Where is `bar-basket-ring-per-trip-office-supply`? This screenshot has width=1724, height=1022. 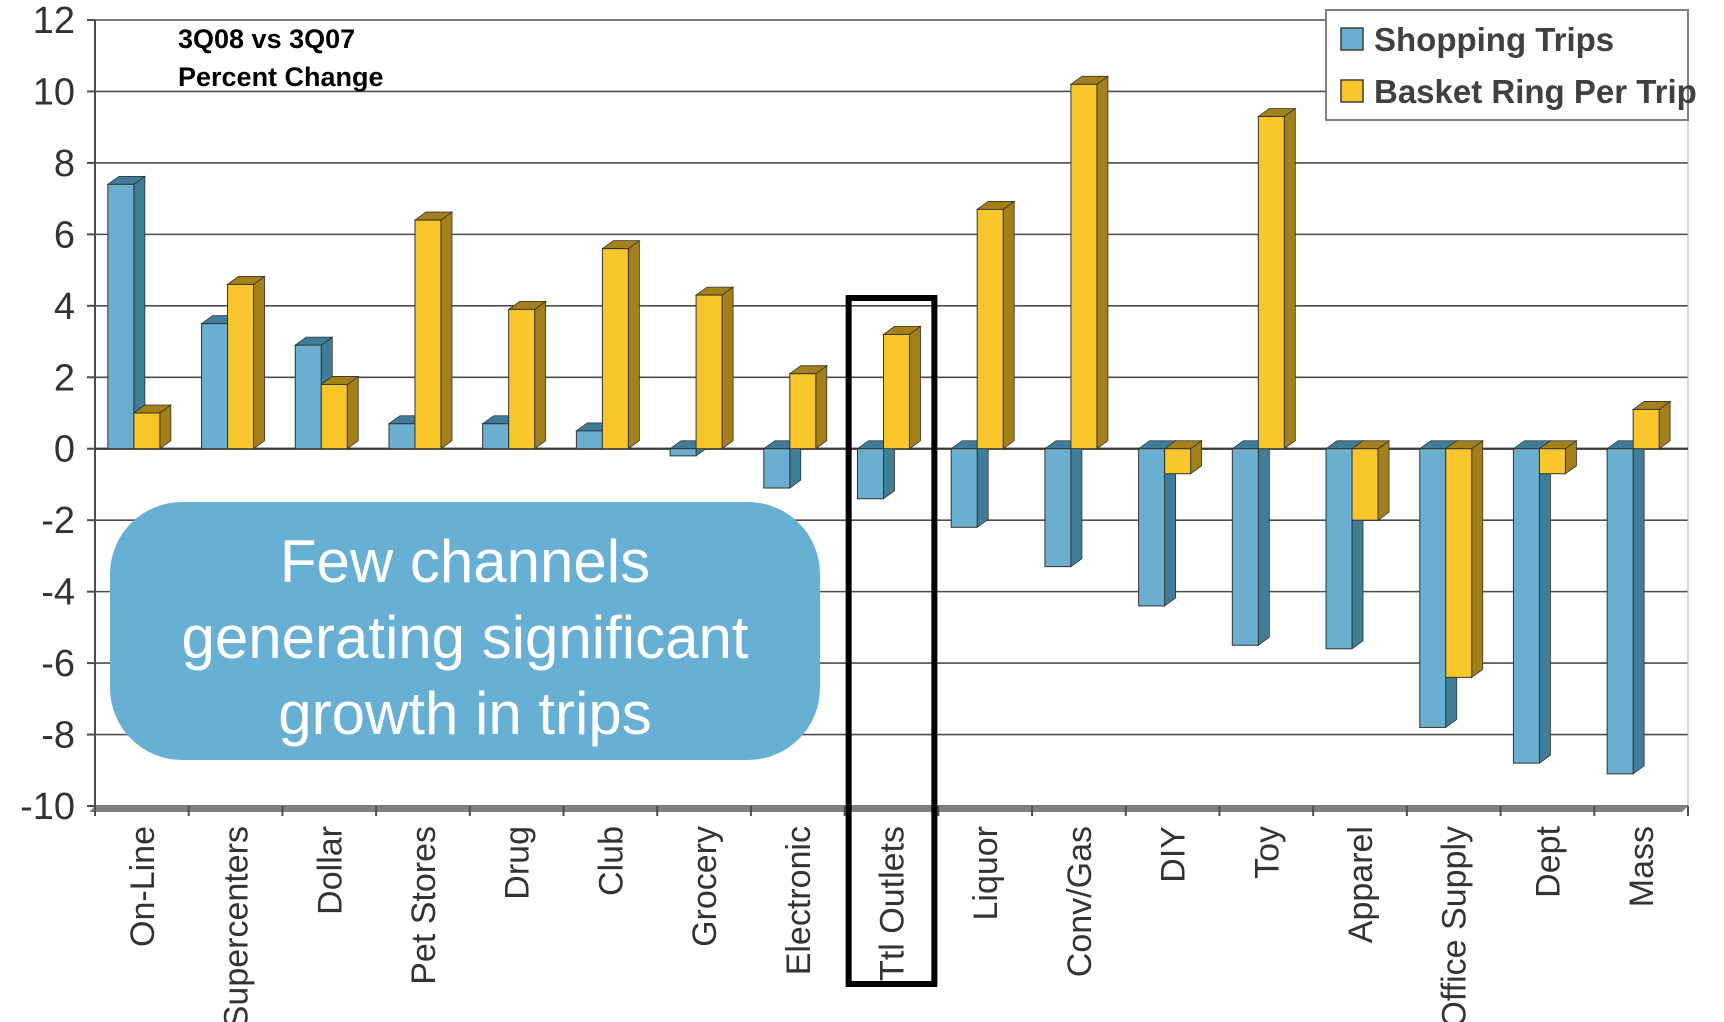 bar-basket-ring-per-trip-office-supply is located at coordinates (1464, 559).